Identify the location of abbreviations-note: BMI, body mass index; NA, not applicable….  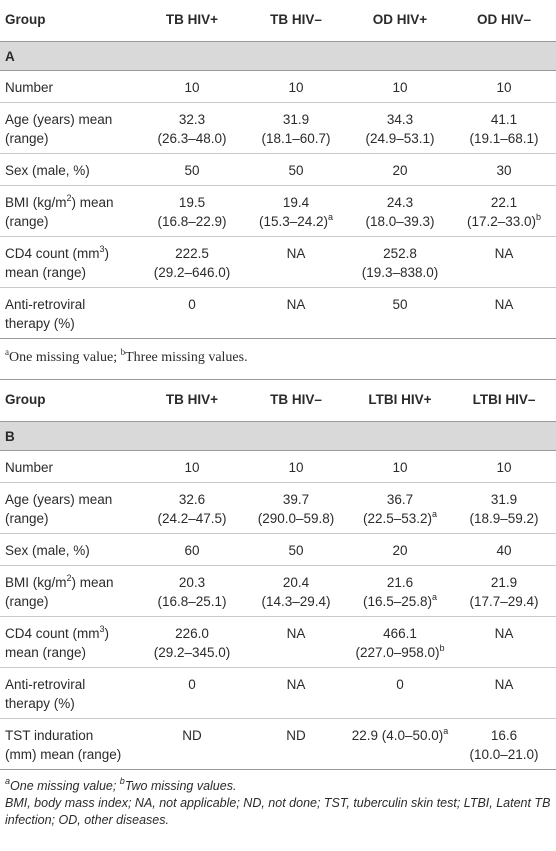
(278, 811).